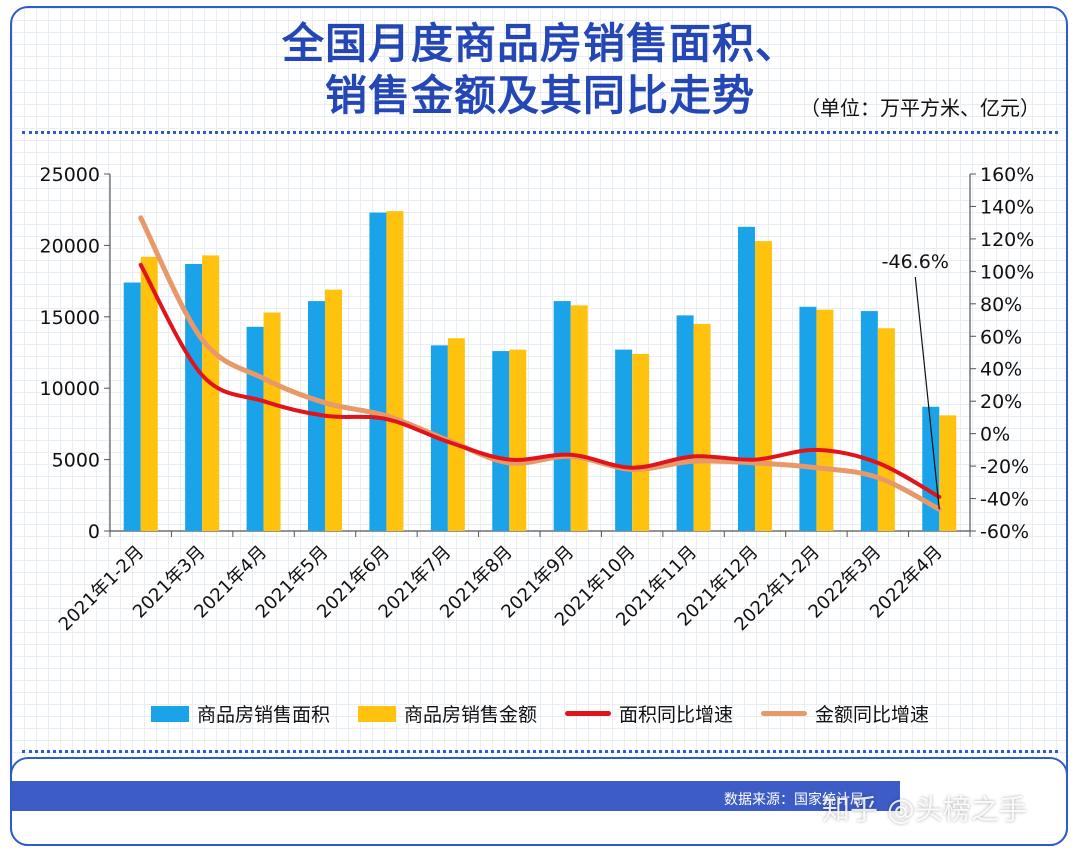 This screenshot has width=1080, height=853. Describe the element at coordinates (263, 715) in the screenshot. I see `legend-label-area: 商品房销售面积` at that location.